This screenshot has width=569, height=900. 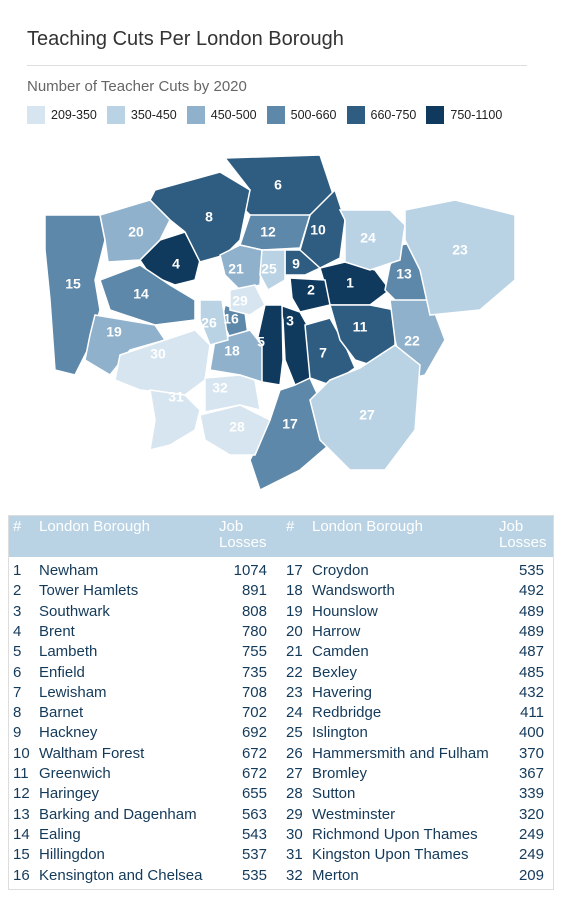 I want to click on borough-name: Brent, so click(x=57, y=631).